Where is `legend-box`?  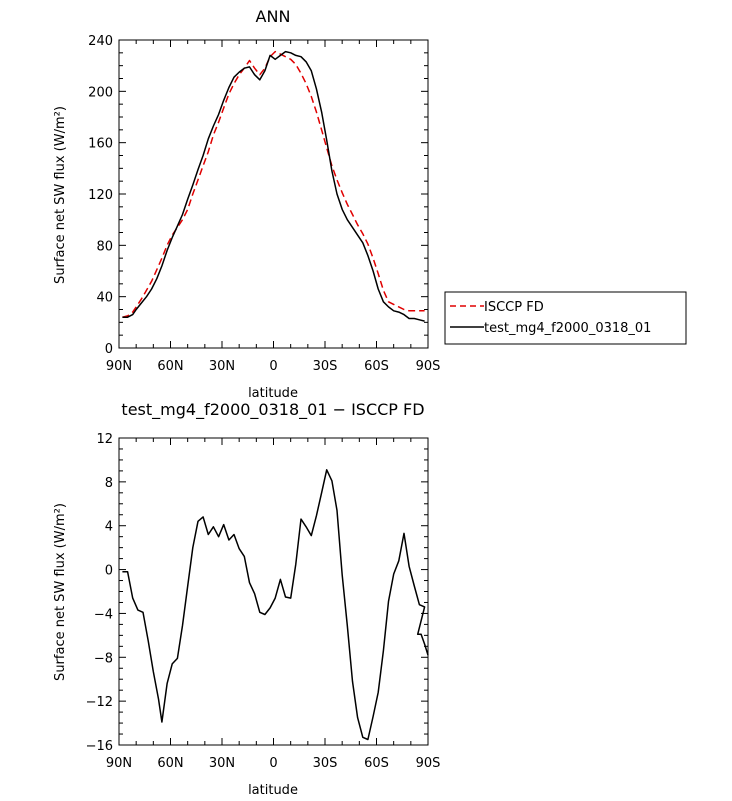 legend-box is located at coordinates (565, 318).